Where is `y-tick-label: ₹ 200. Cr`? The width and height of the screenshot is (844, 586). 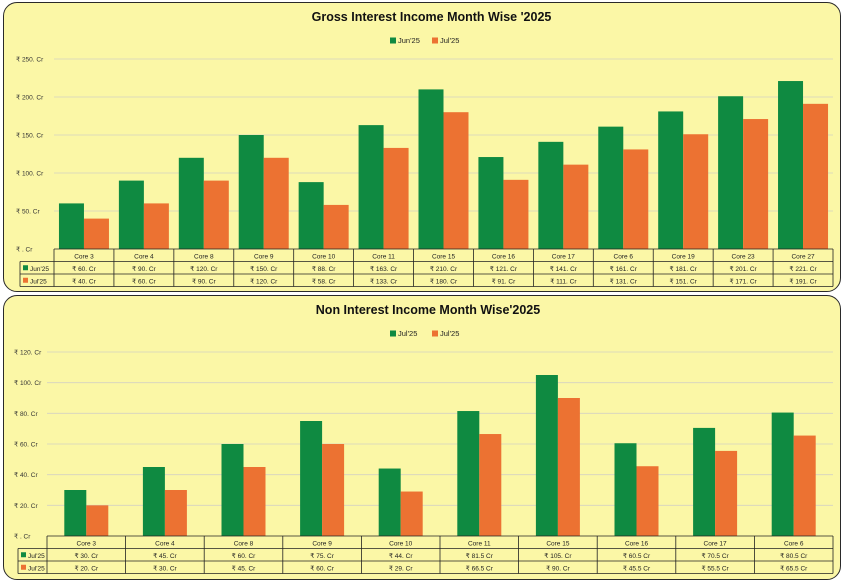
y-tick-label: ₹ 200. Cr is located at coordinates (30, 98).